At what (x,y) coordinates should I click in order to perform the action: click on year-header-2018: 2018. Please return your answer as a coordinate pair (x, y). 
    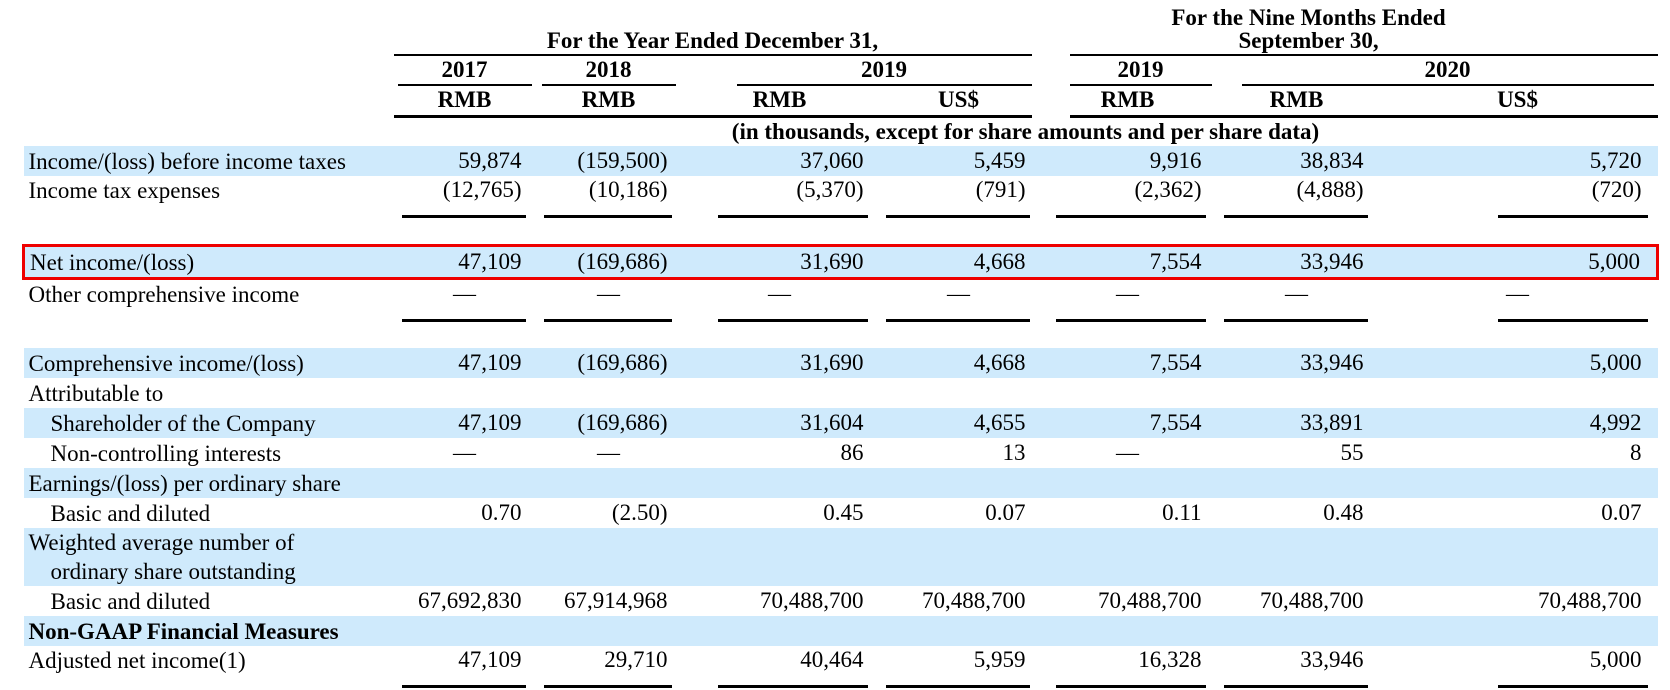
    Looking at the image, I should click on (609, 71).